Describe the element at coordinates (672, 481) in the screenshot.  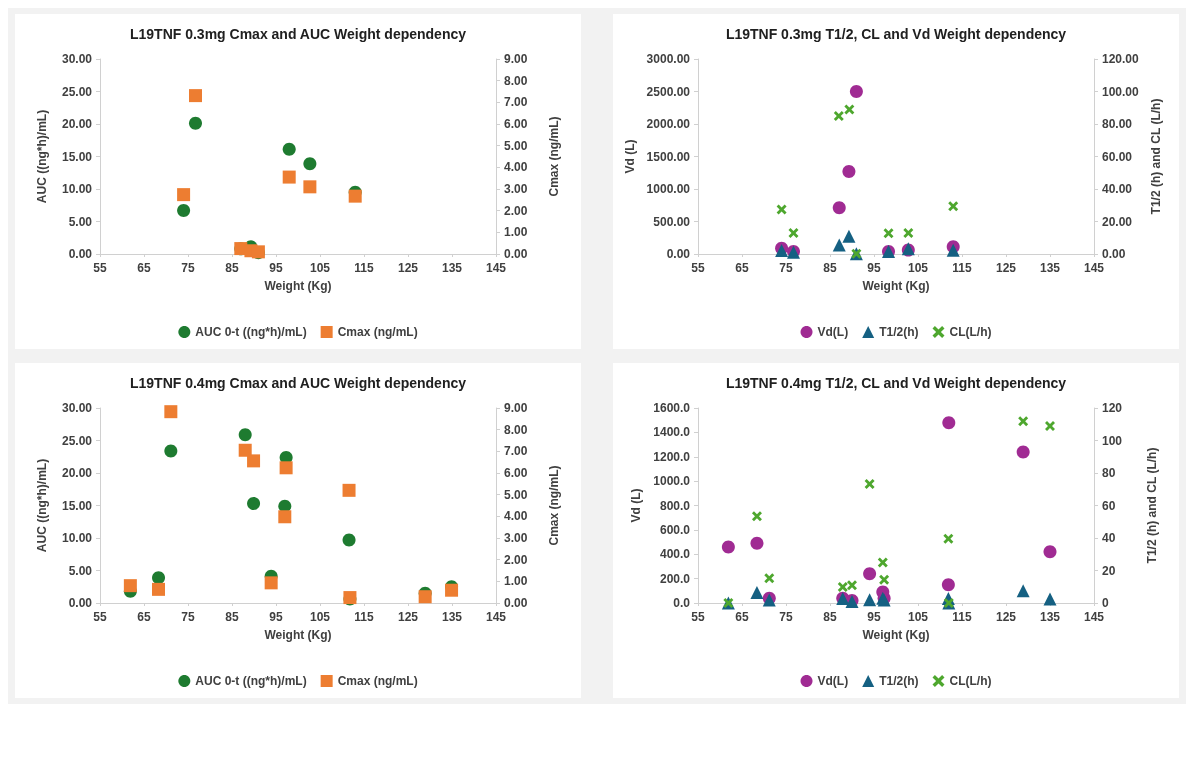
I see `y-tick-label: 1000.0` at that location.